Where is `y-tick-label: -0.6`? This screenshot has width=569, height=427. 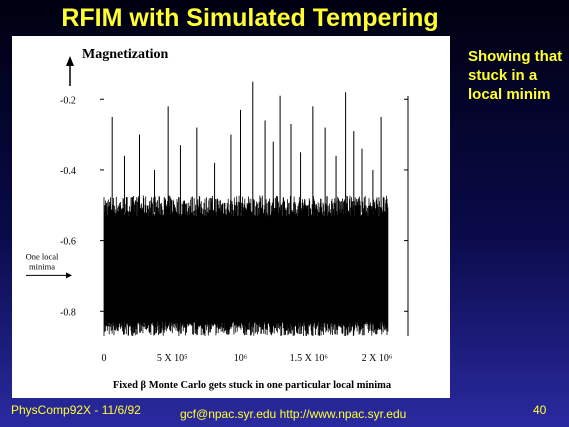
y-tick-label: -0.6 is located at coordinates (68, 242).